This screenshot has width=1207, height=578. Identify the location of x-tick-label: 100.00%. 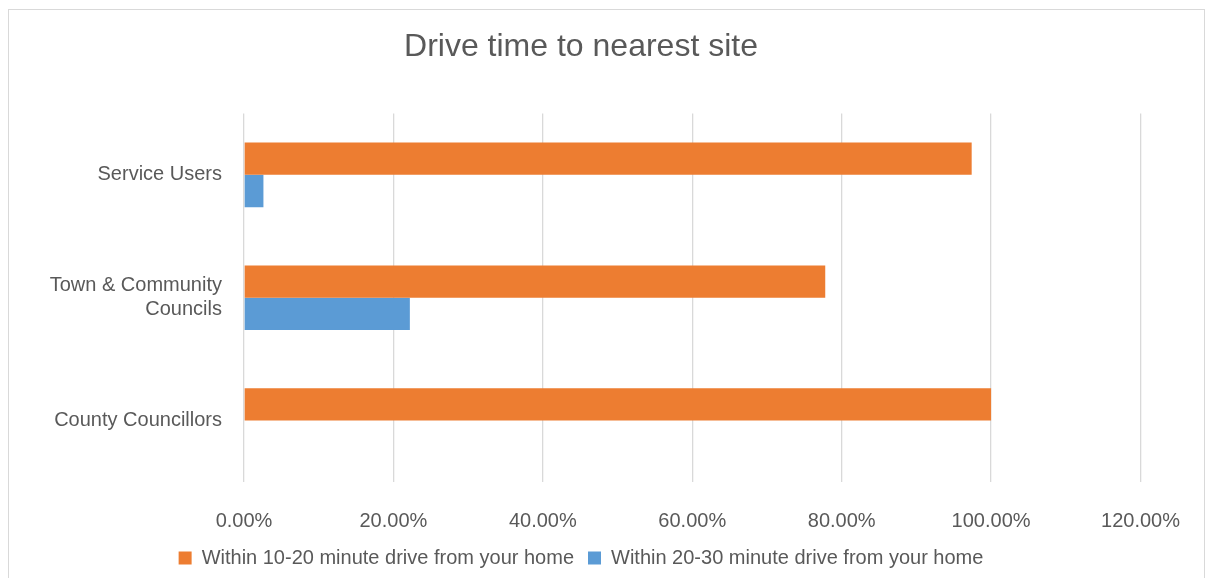
(991, 519).